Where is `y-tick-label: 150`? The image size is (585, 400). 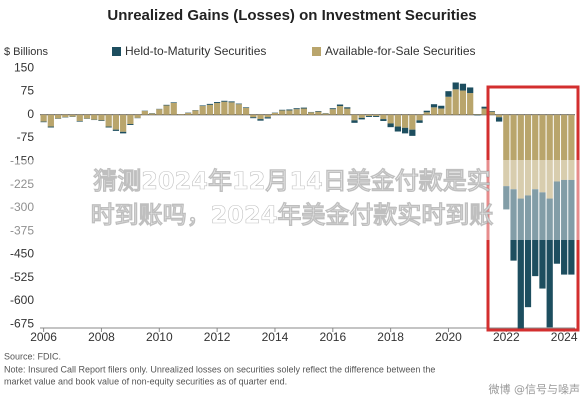
y-tick-label: 150 is located at coordinates (24, 67).